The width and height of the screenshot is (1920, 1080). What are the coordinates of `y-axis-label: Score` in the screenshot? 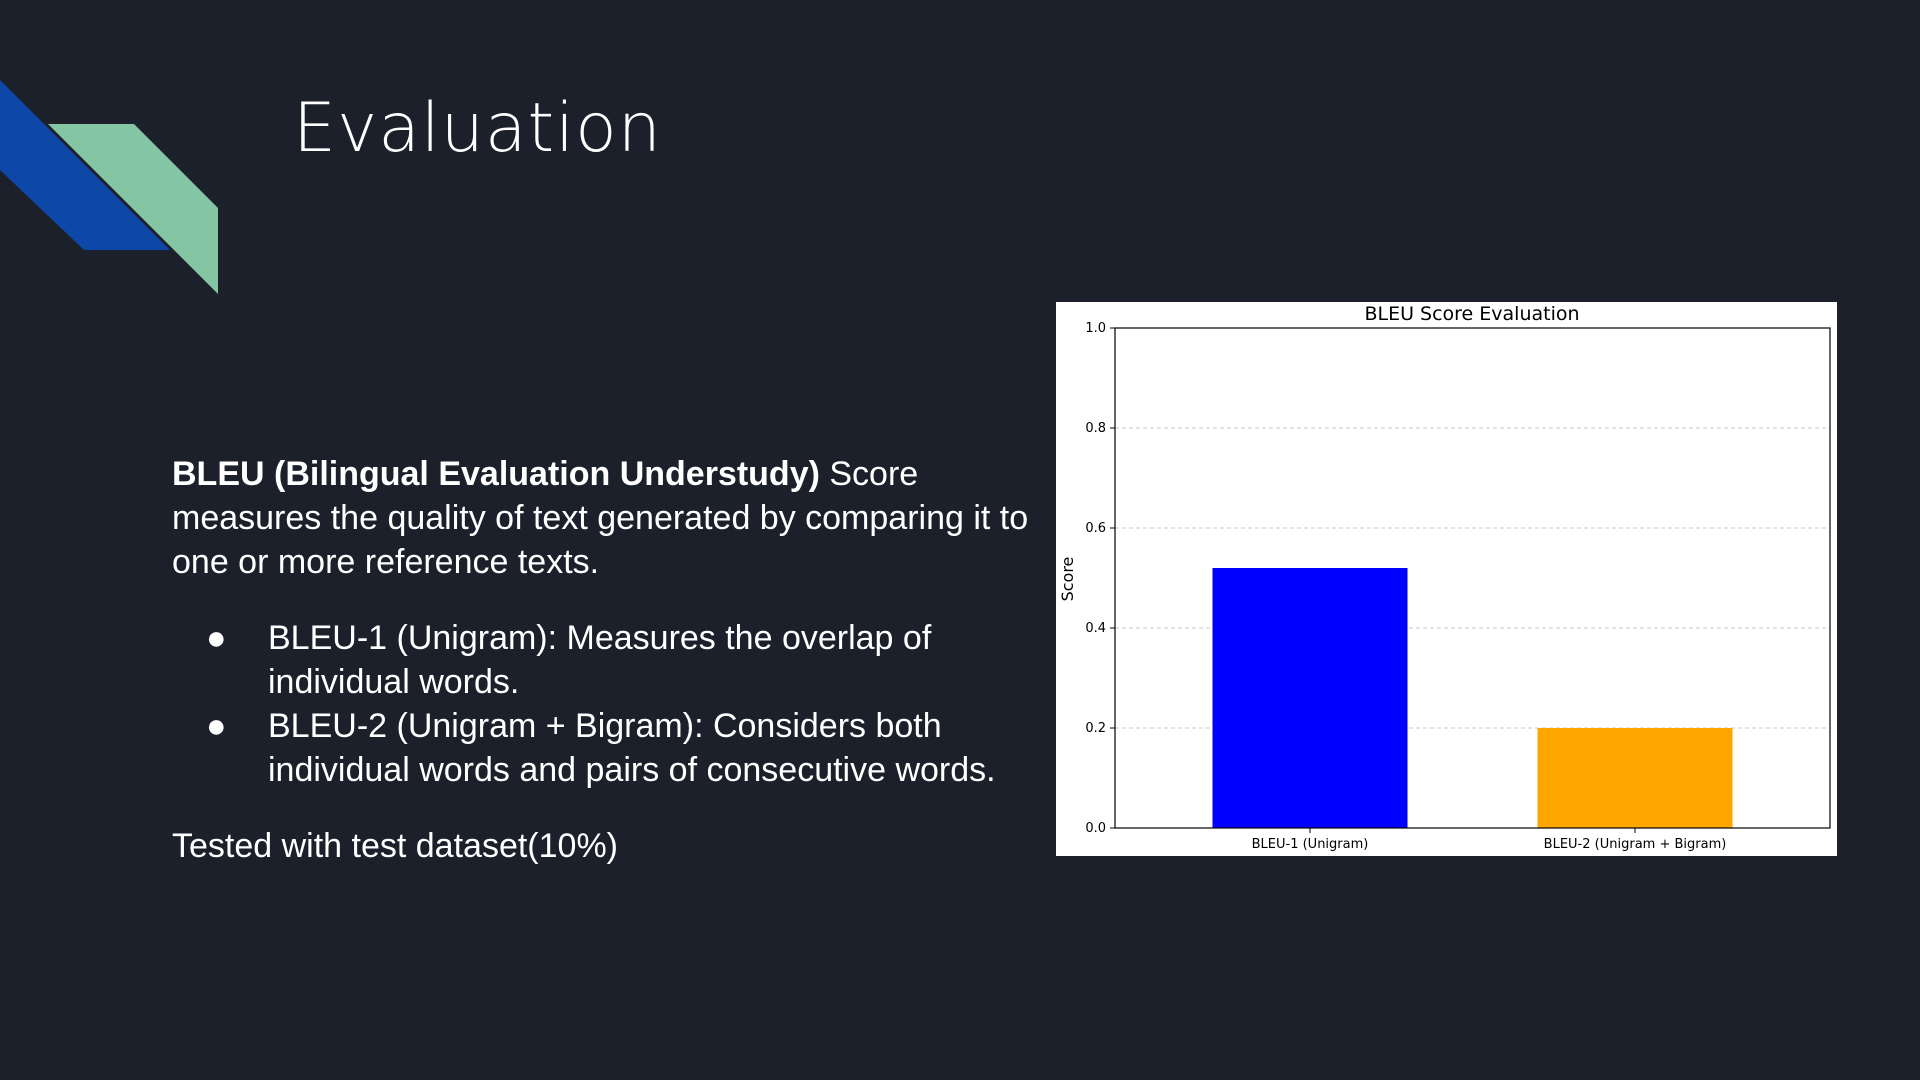 It's located at (1067, 579).